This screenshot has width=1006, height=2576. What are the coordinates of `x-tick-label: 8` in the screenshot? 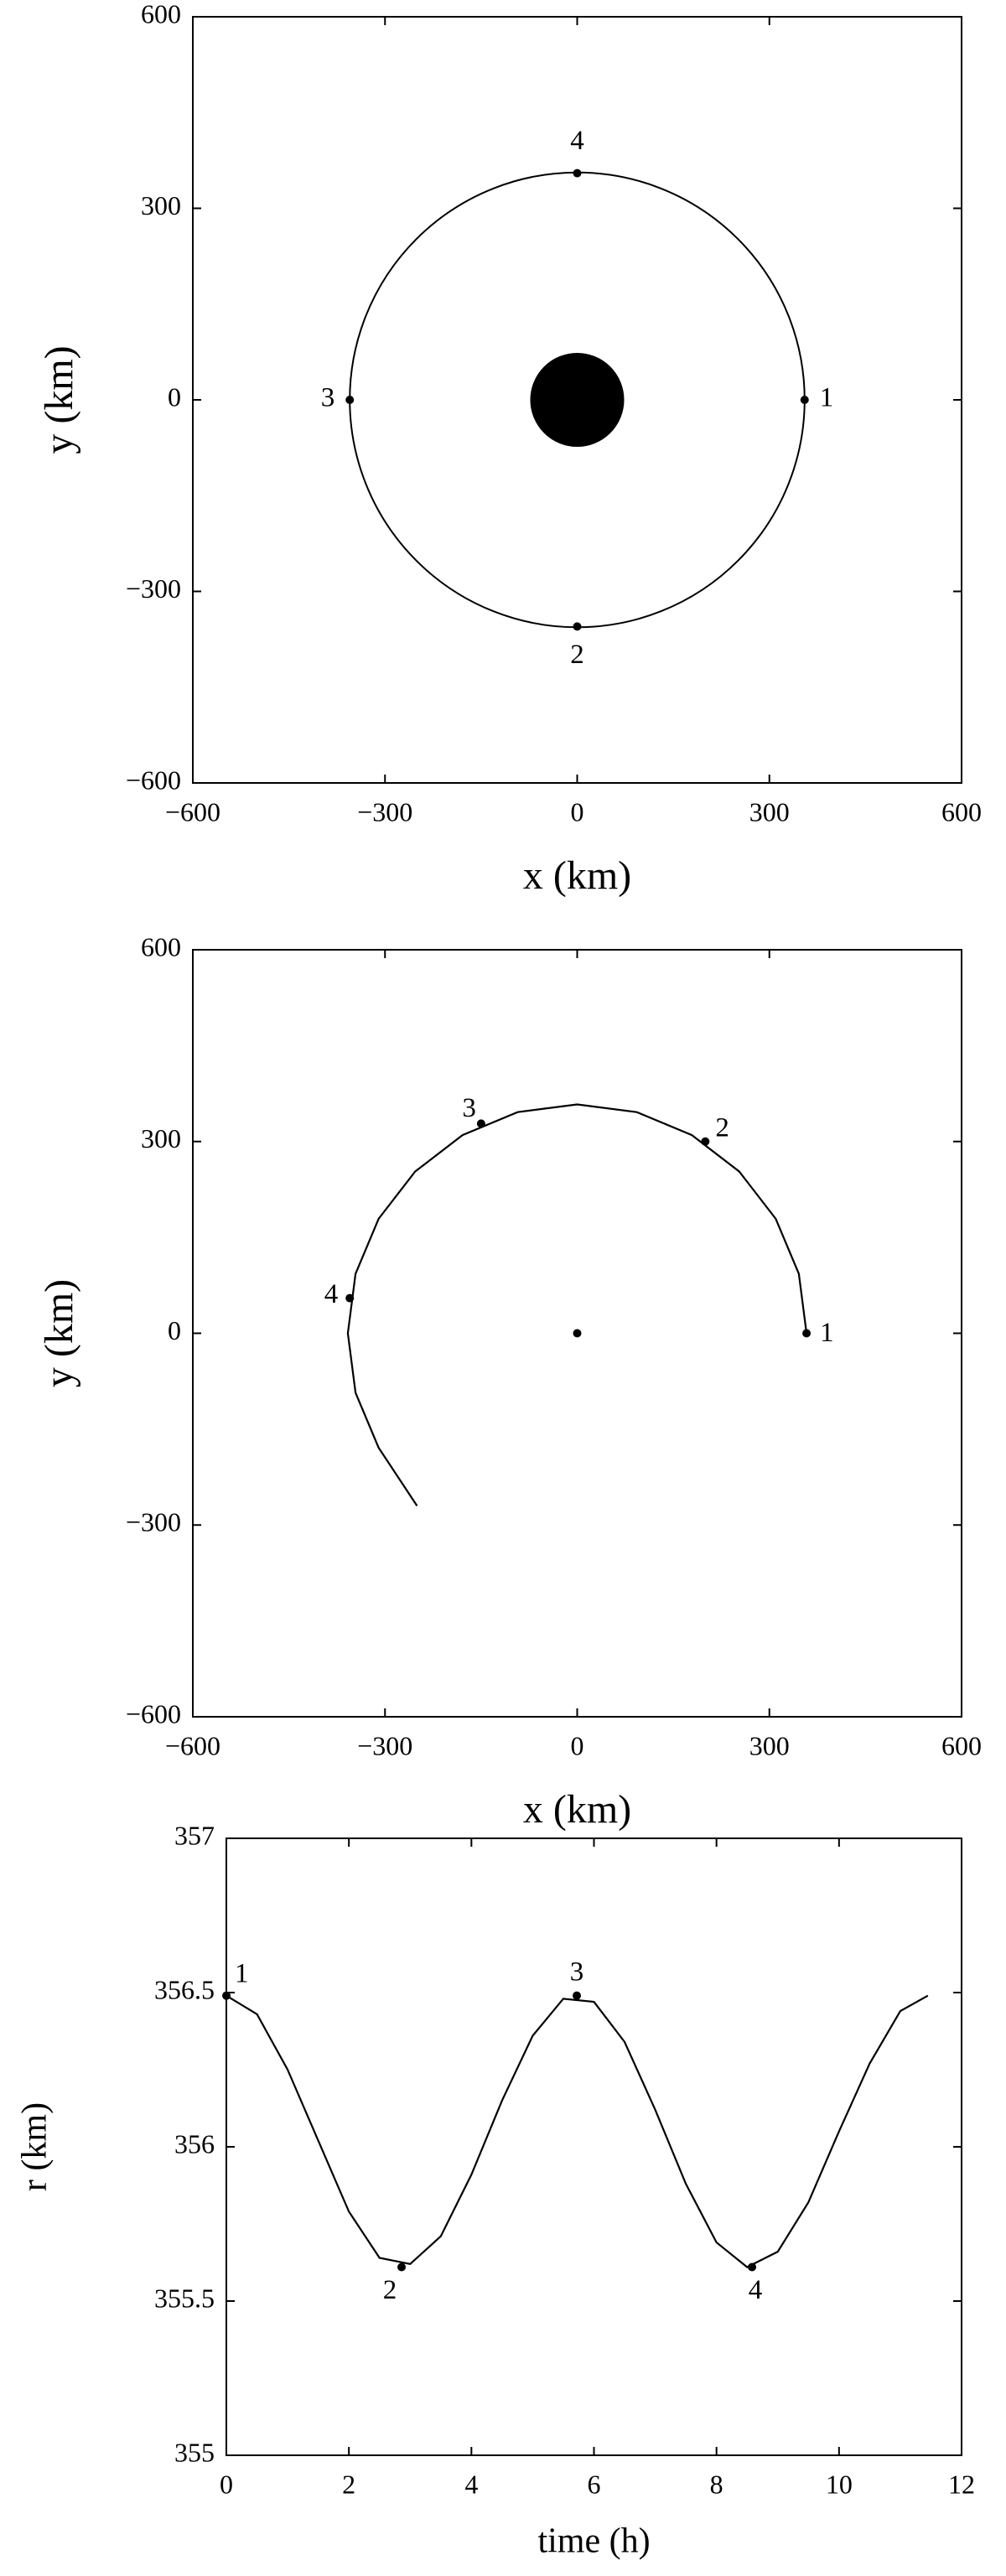 It's located at (716, 2484).